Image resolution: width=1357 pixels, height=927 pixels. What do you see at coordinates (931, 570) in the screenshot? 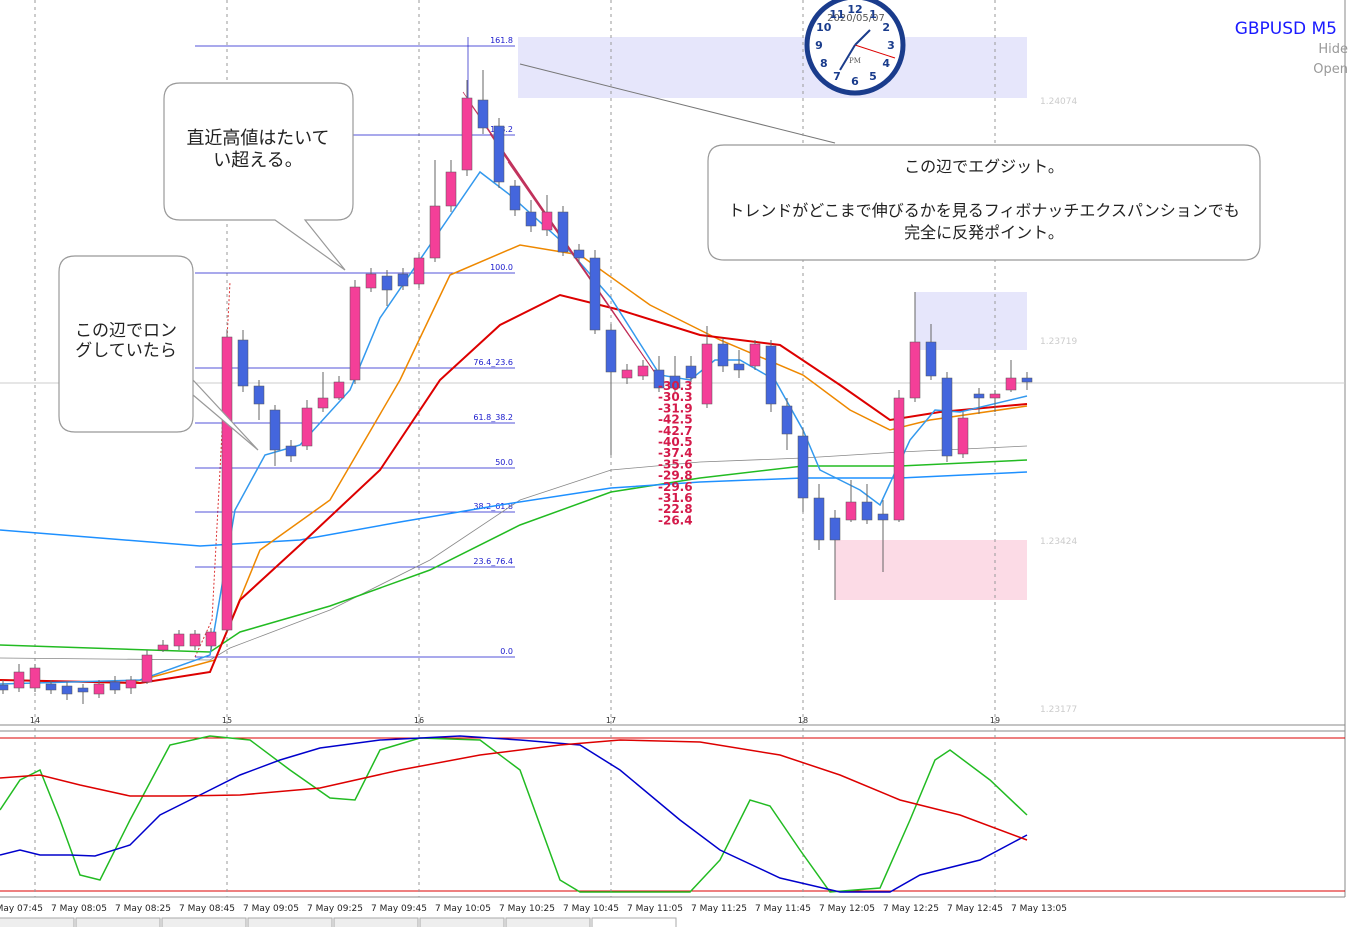
I see `zone` at bounding box center [931, 570].